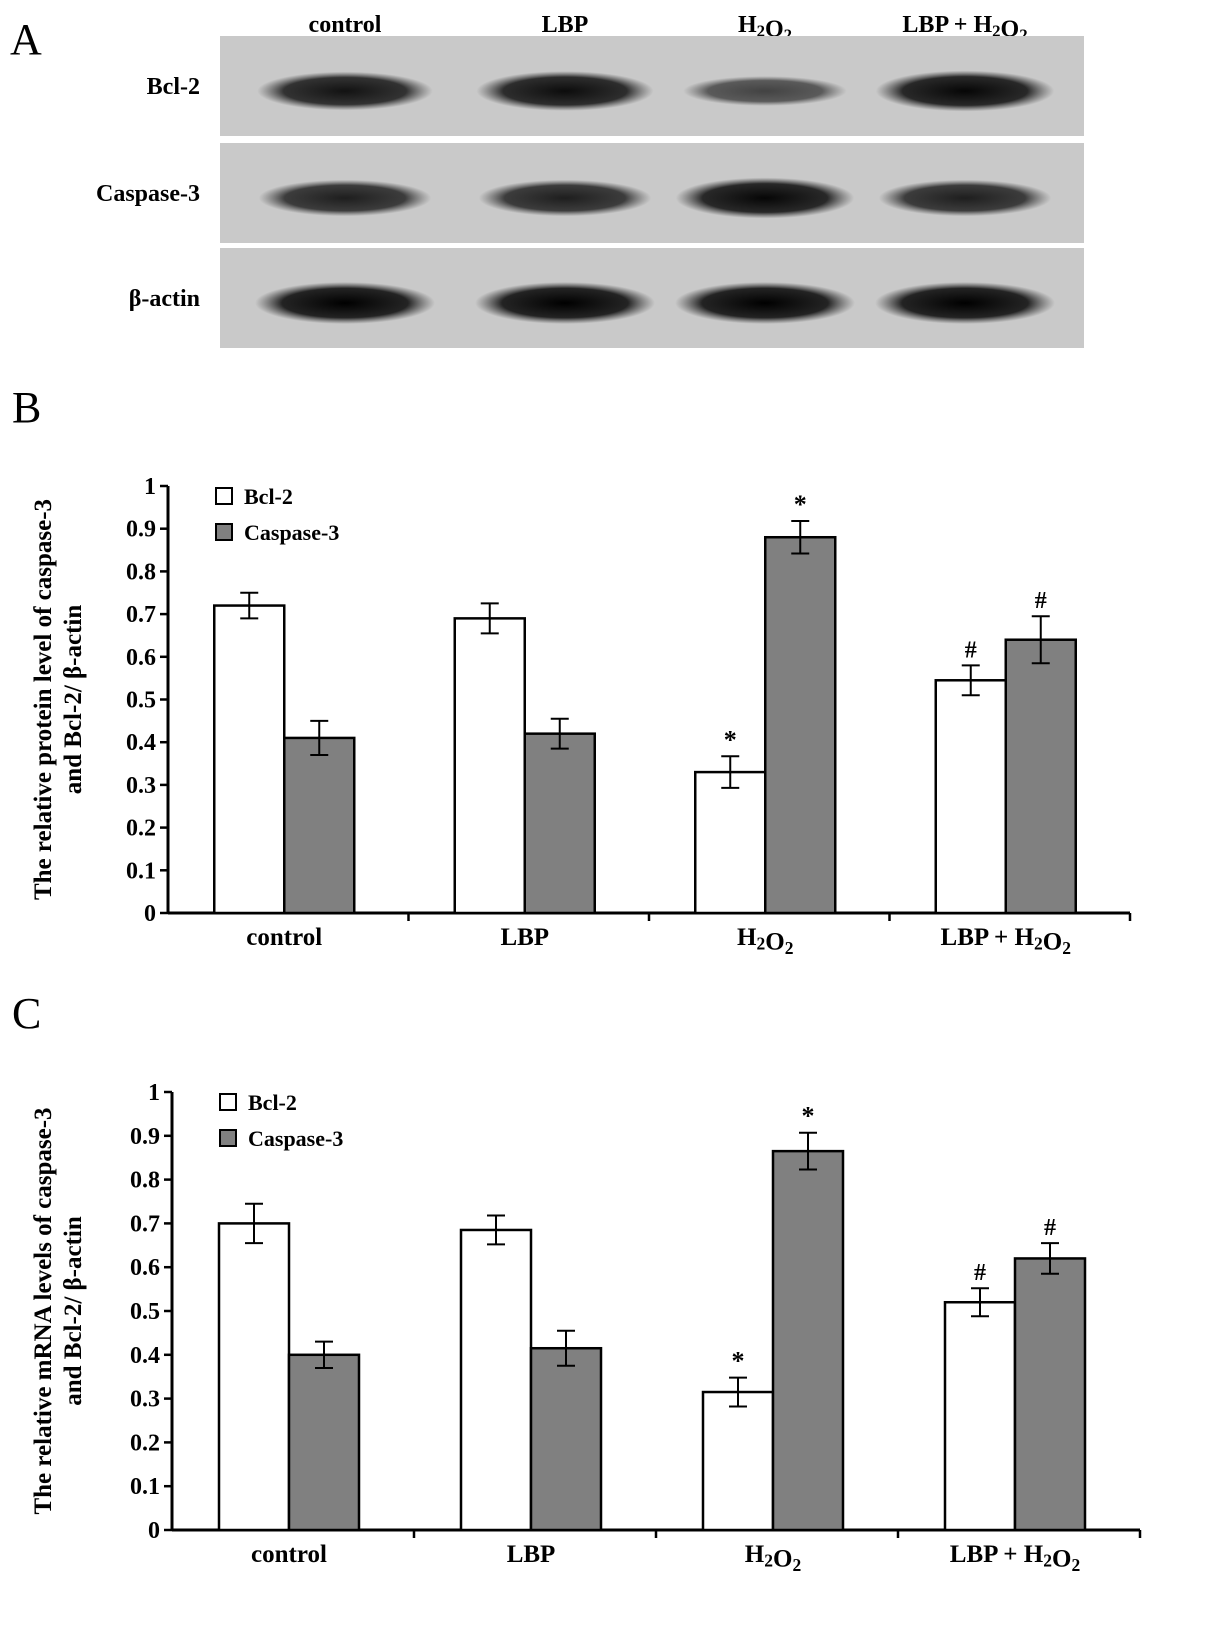  I want to click on panel-label-a: A, so click(26, 39).